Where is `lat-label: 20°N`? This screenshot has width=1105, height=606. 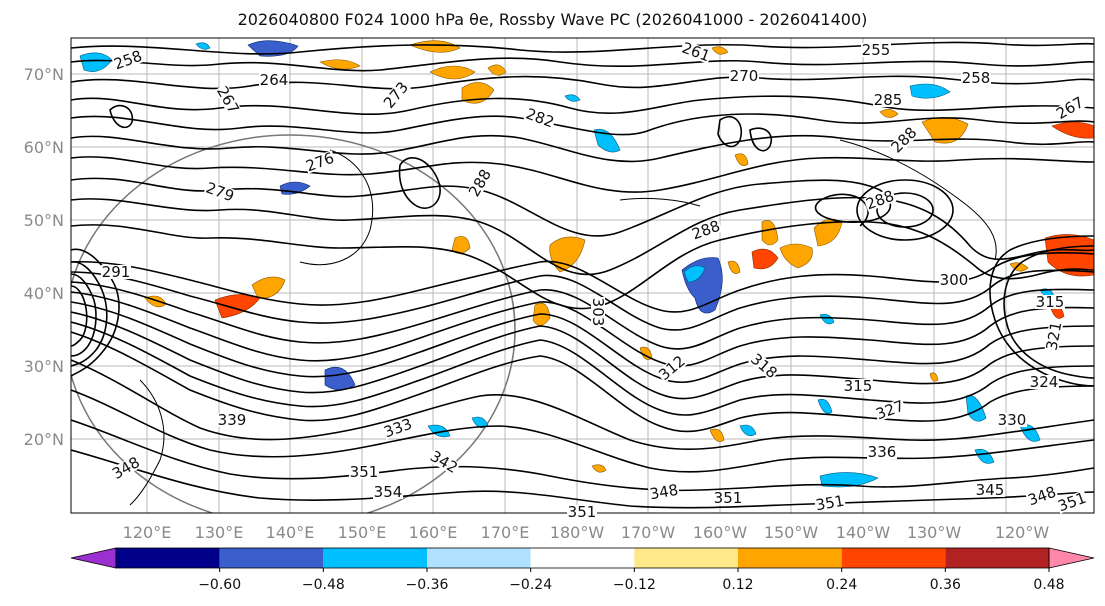 lat-label: 20°N is located at coordinates (44, 439).